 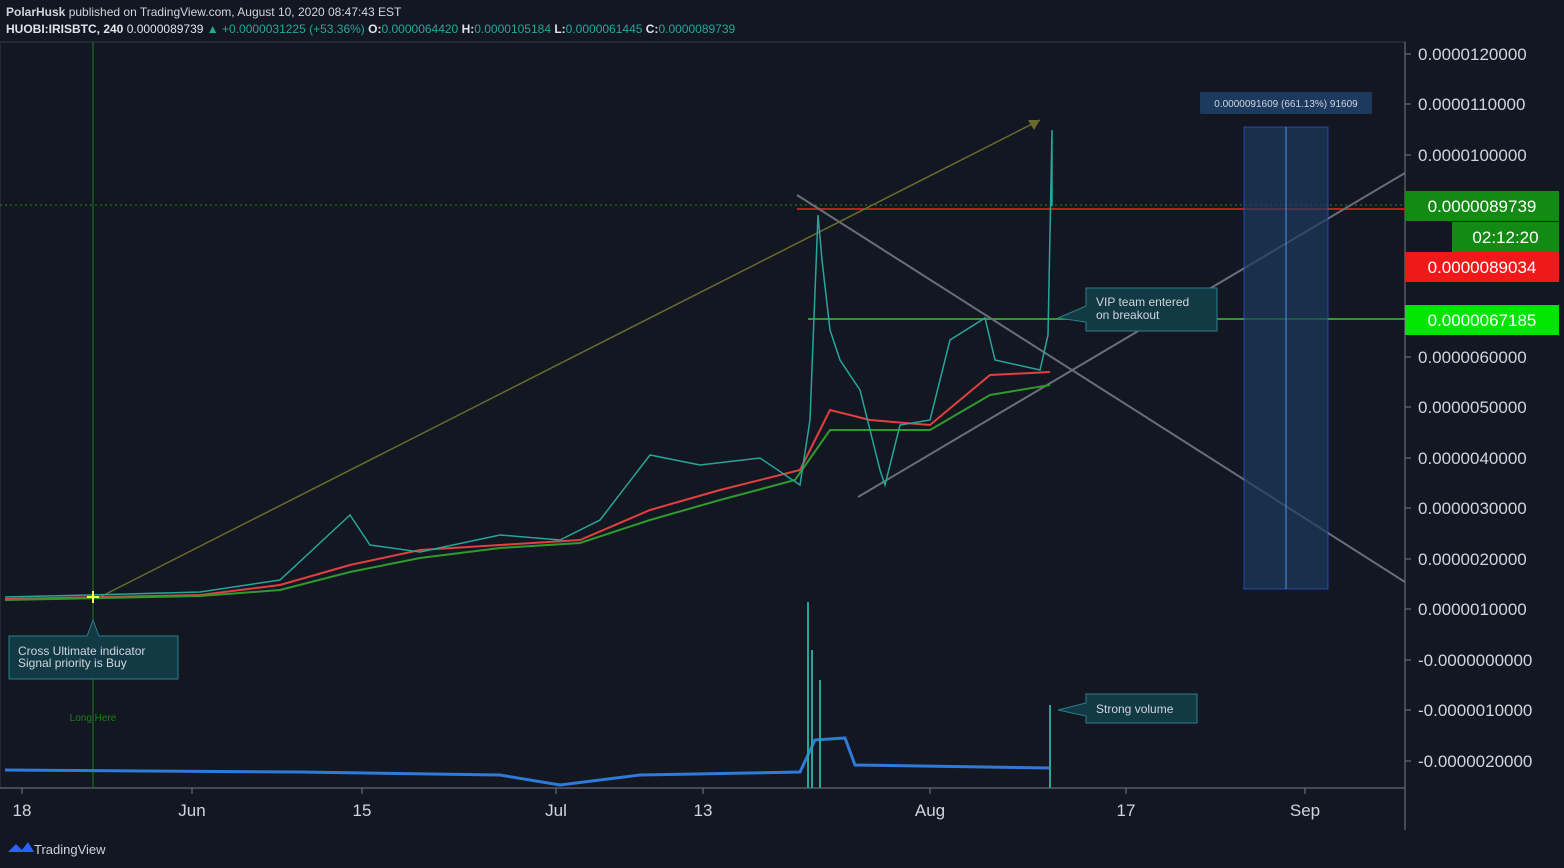 What do you see at coordinates (652, 29) in the screenshot?
I see `c-label: C:` at bounding box center [652, 29].